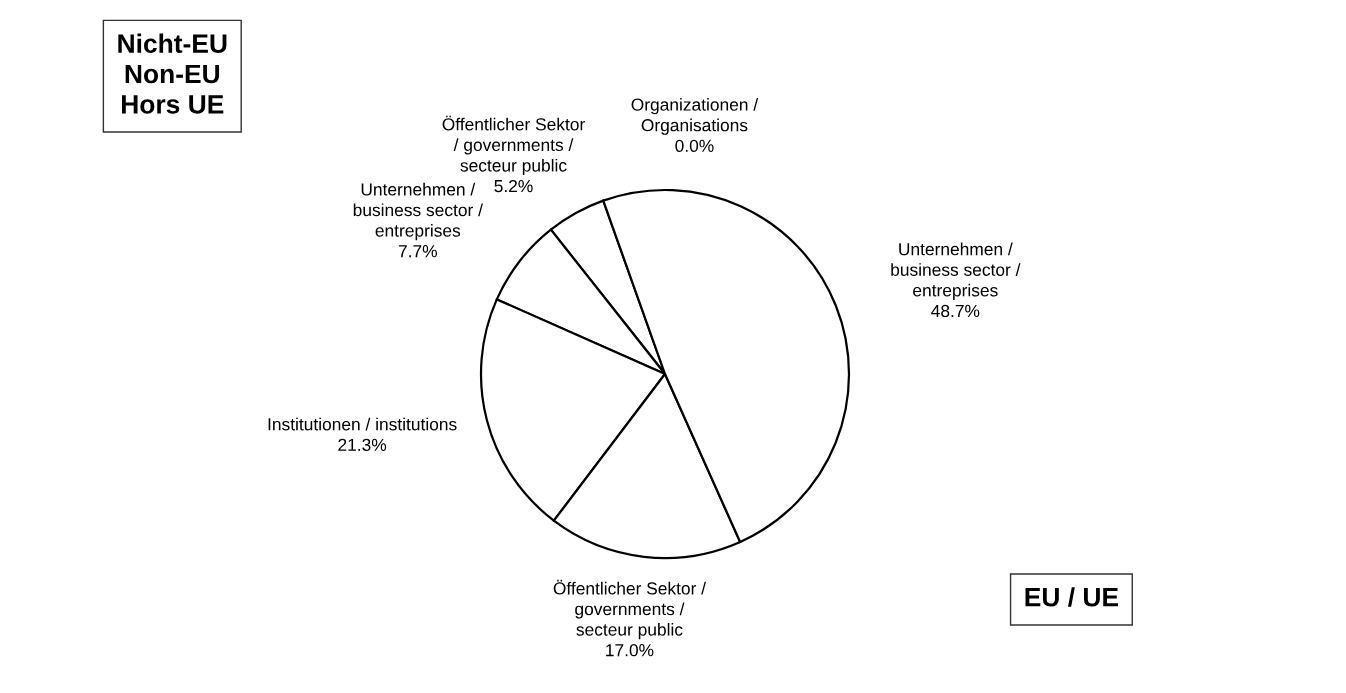 The height and width of the screenshot is (693, 1346). I want to click on text: Nicht-EU Non-EU Hors UE, so click(172, 73).